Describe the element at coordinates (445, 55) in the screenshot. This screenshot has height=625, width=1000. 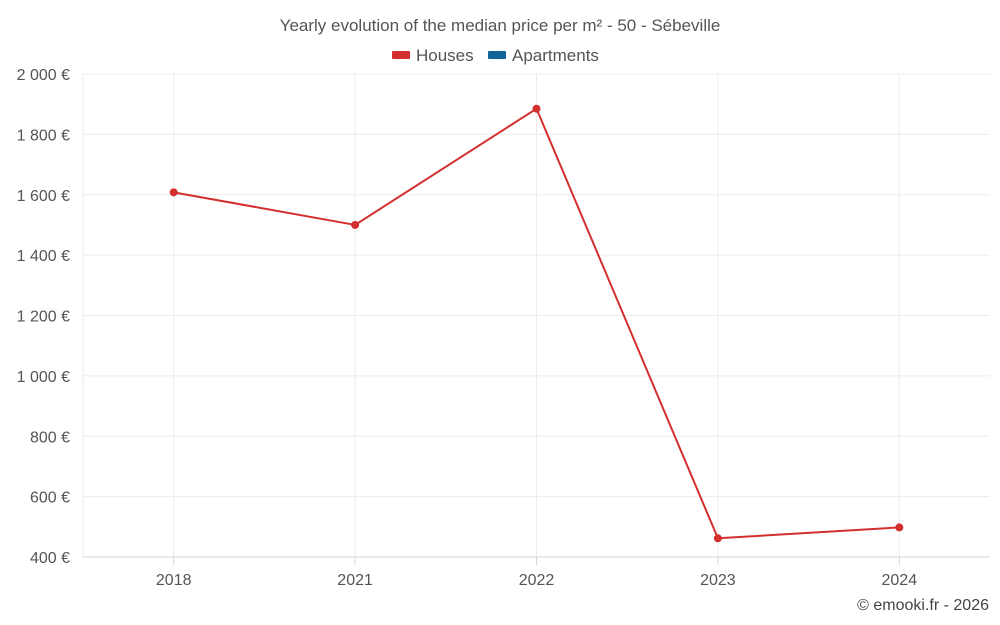
I see `legend-label-houses: Houses` at that location.